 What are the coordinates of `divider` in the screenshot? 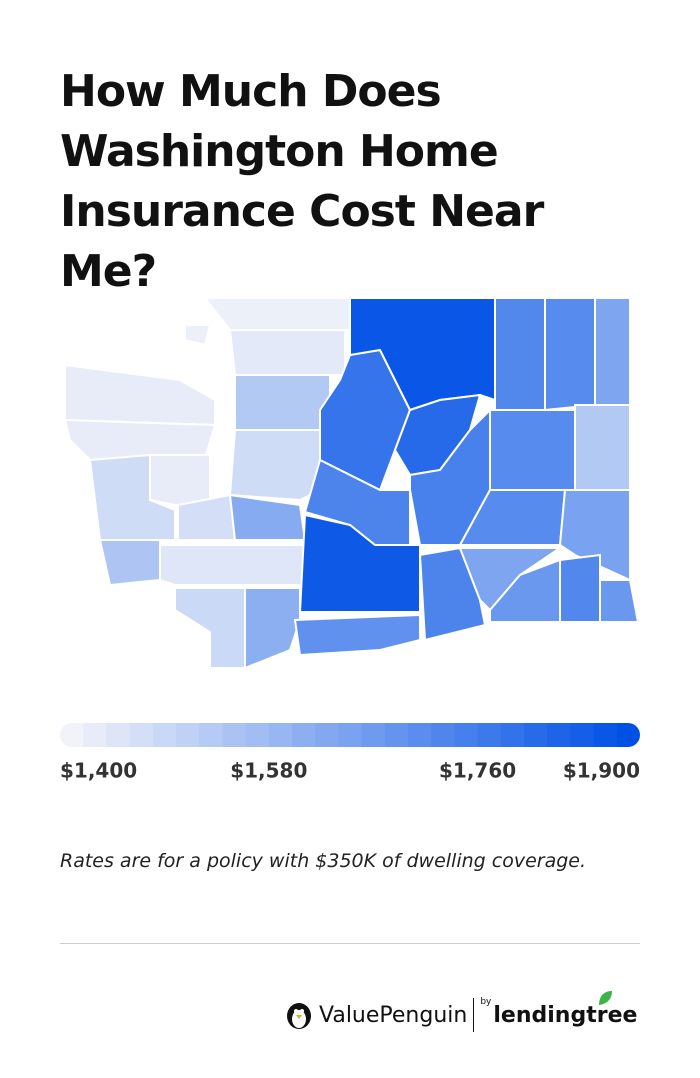 It's located at (350, 943).